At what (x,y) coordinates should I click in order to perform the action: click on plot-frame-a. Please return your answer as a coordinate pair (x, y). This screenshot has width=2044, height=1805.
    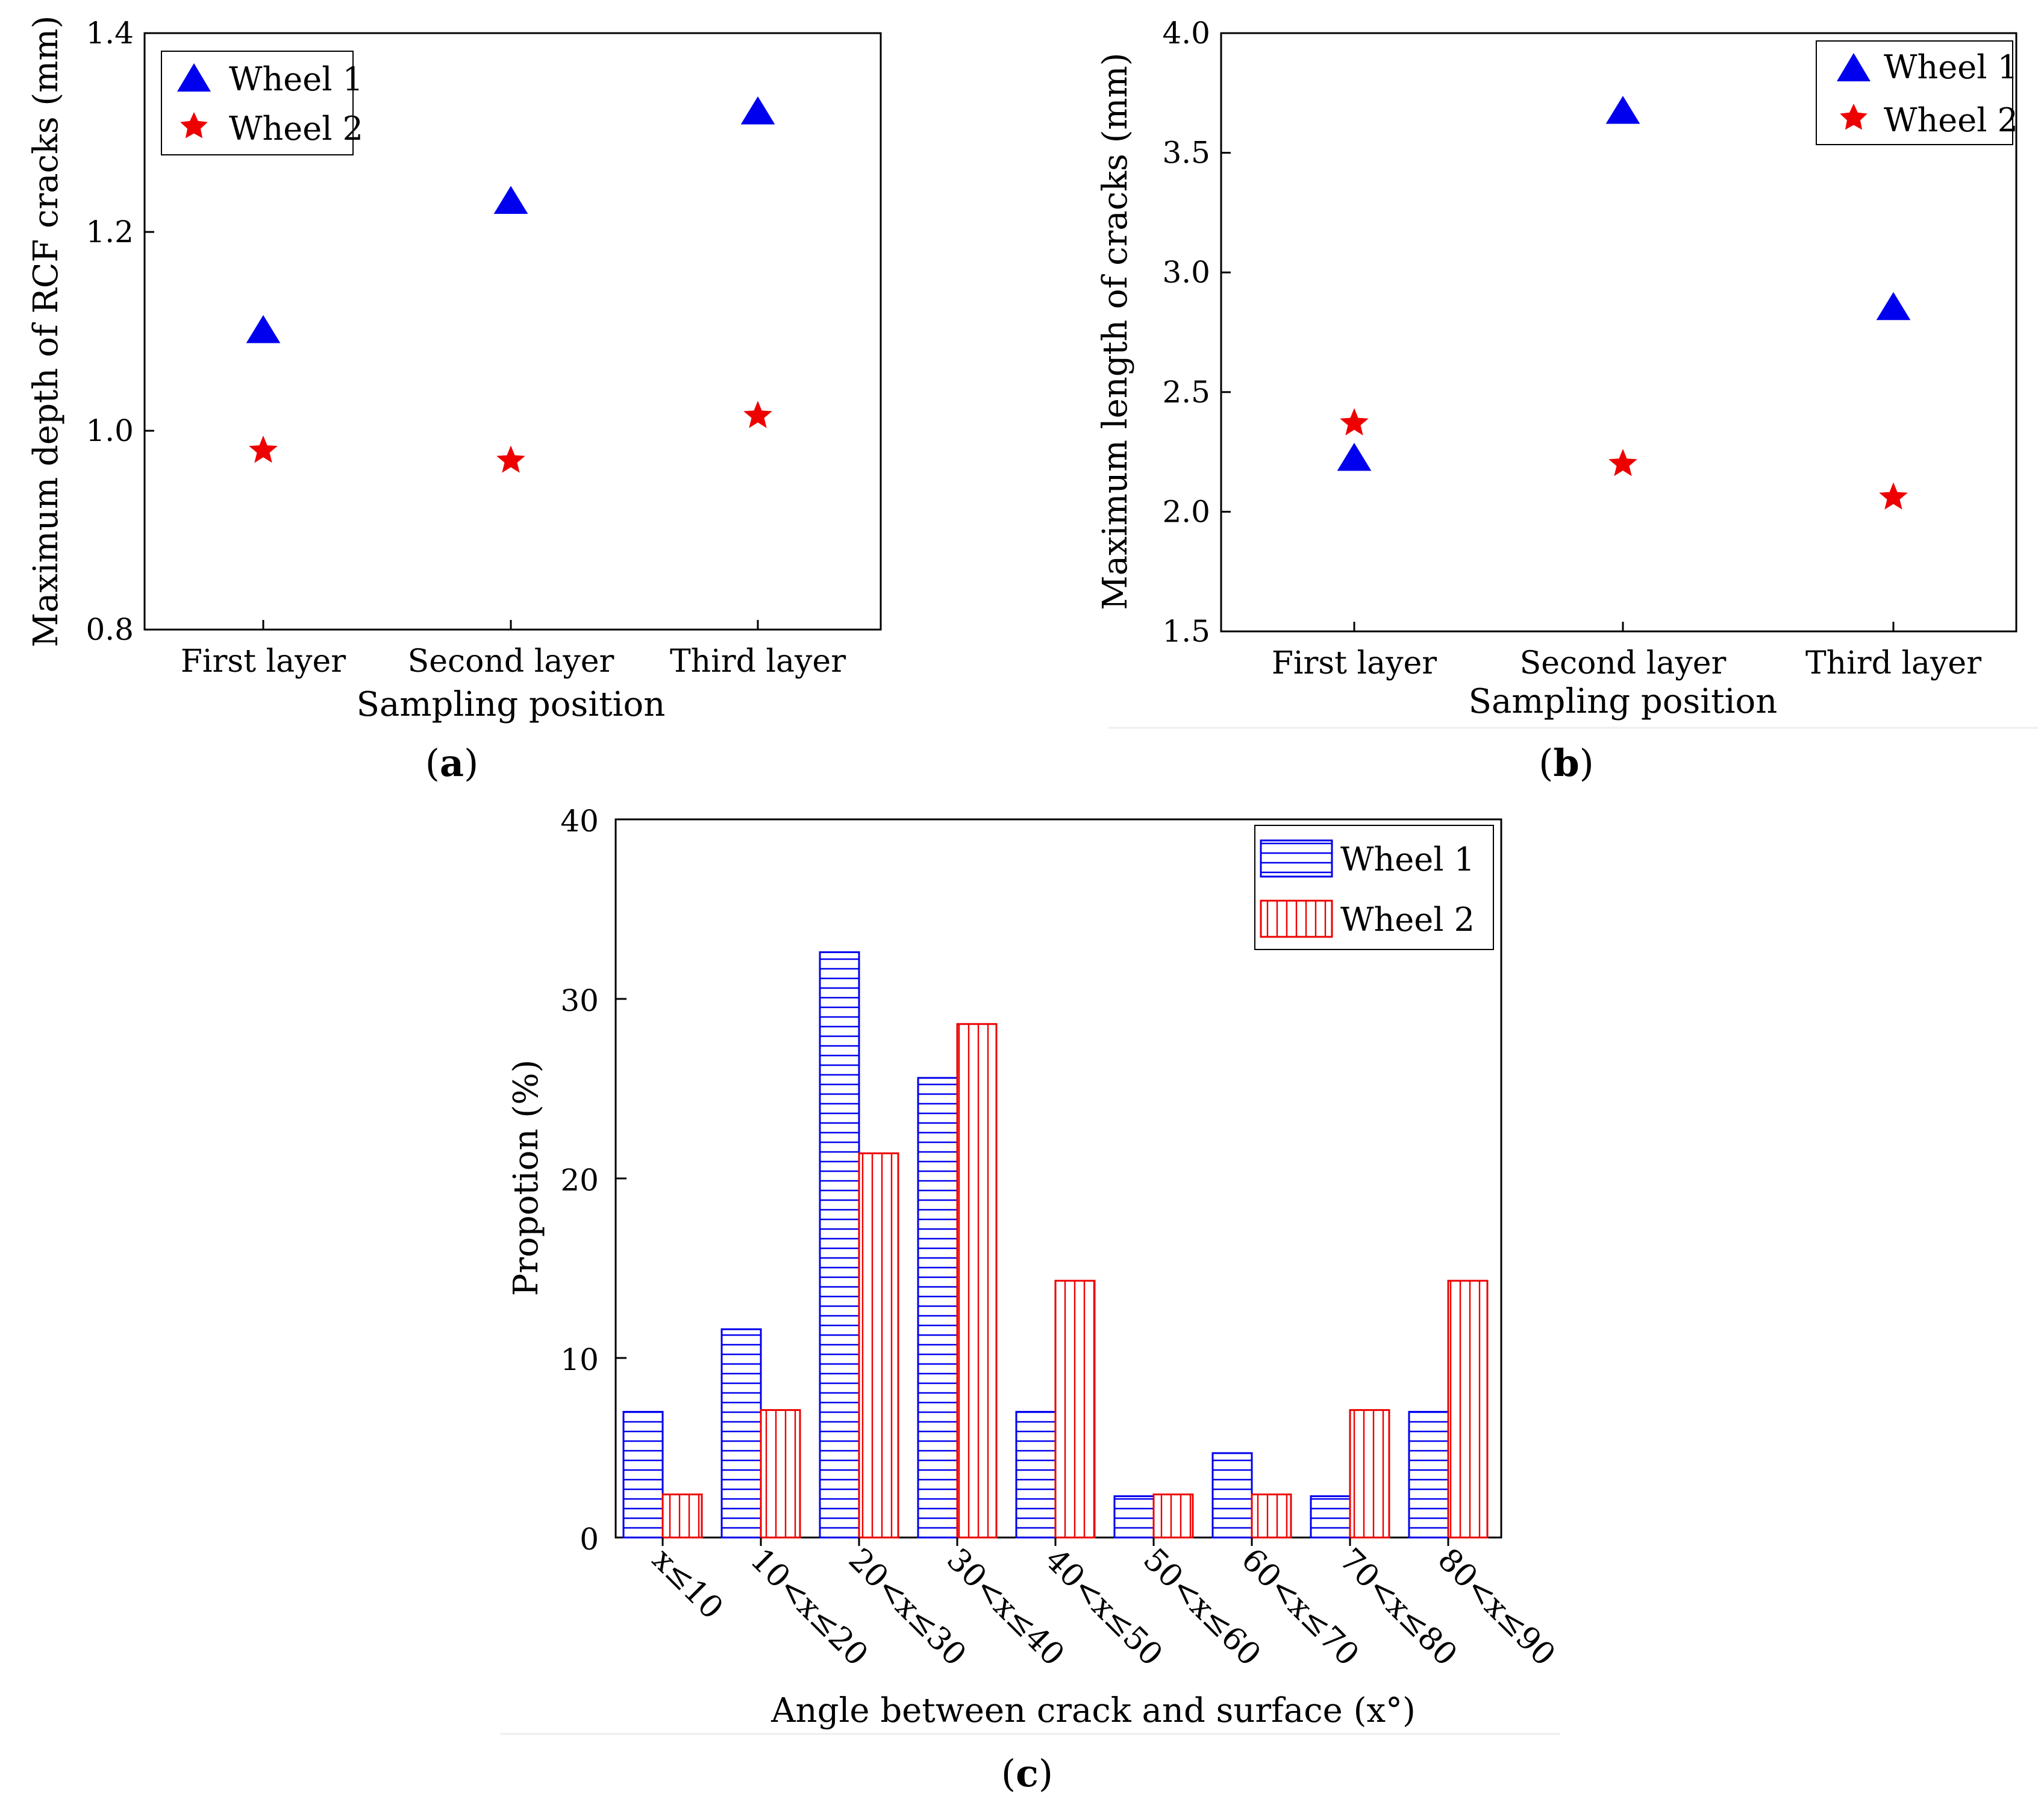
    Looking at the image, I should click on (512, 331).